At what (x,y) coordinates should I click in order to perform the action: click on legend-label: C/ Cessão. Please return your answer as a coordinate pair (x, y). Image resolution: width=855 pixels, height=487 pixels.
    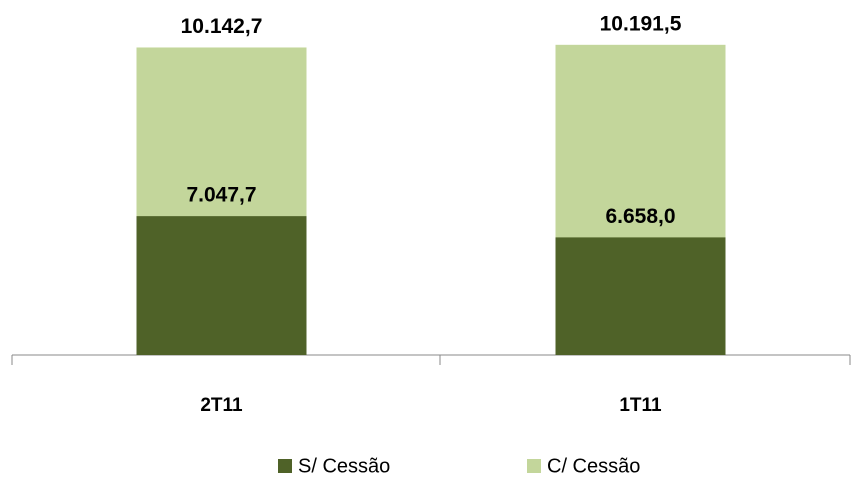
    Looking at the image, I should click on (593, 466).